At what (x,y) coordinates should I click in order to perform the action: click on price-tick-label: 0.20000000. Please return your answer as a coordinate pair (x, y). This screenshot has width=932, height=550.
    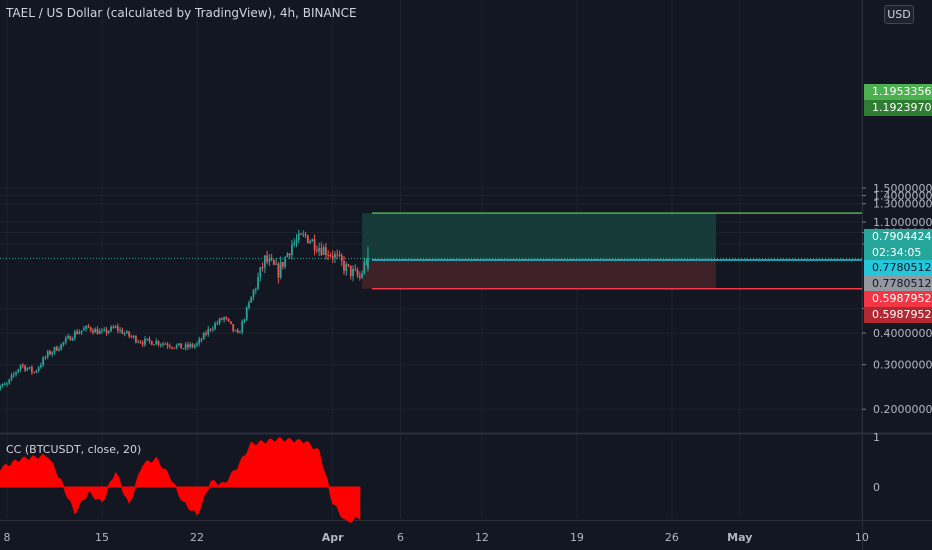
    Looking at the image, I should click on (902, 409).